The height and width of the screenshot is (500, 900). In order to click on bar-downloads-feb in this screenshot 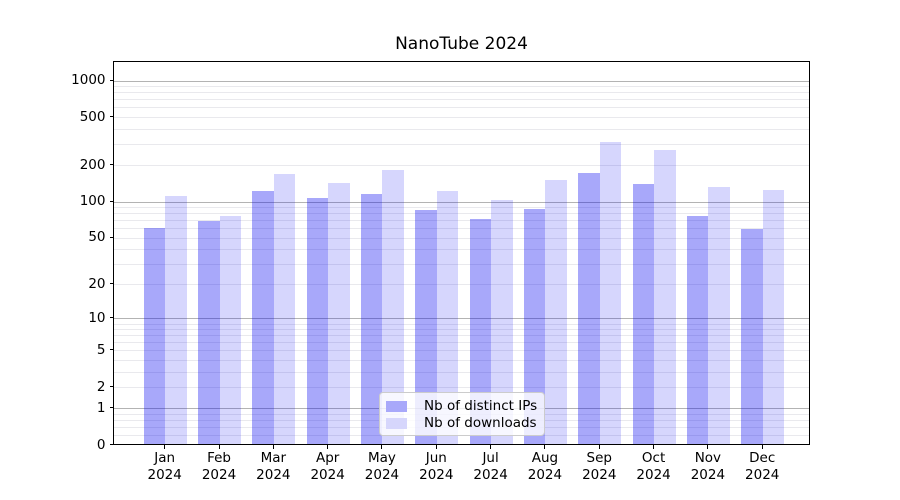, I will do `click(230, 329)`.